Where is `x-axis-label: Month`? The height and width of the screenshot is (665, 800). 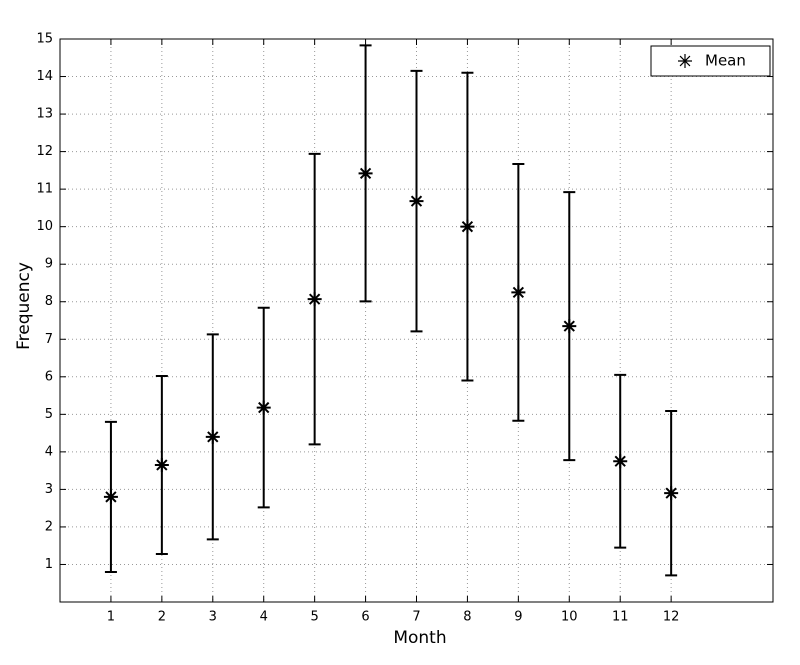 x-axis-label: Month is located at coordinates (419, 638).